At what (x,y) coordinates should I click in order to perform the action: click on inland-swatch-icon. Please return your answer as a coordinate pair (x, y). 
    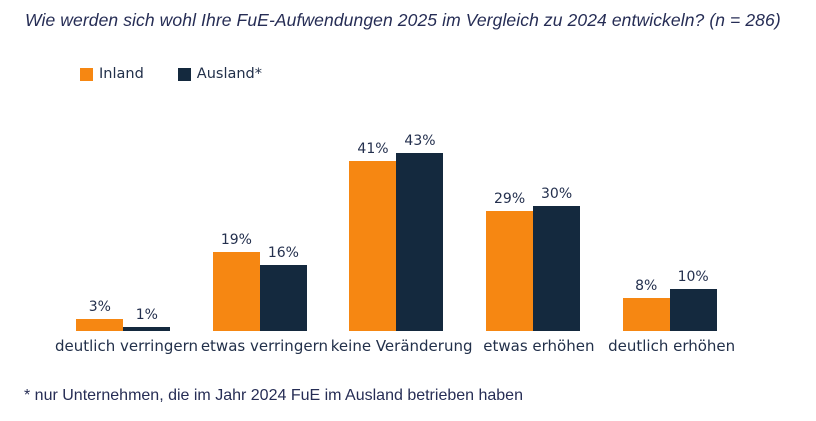
    Looking at the image, I should click on (86, 74).